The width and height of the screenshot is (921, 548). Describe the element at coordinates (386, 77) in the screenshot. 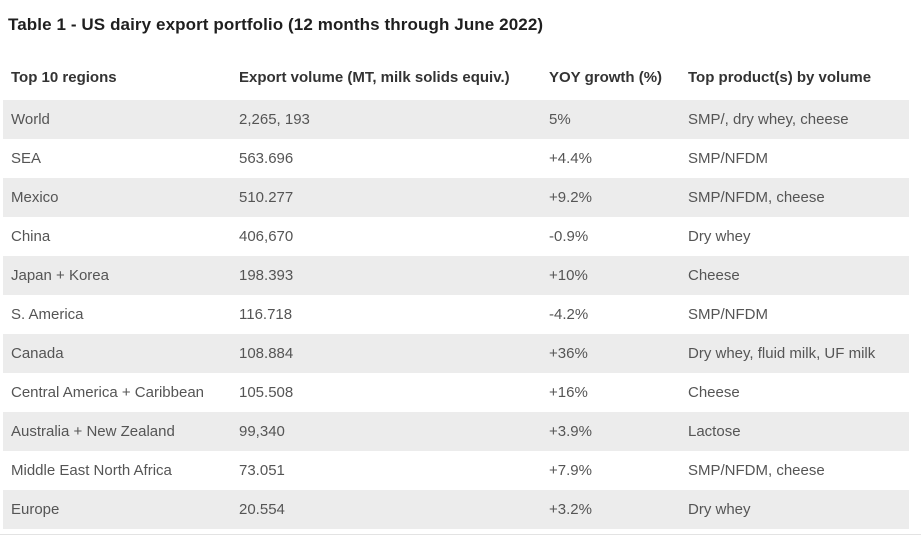

I see `column-header-volume: Export volume (MT, milk solids equiv.)` at that location.